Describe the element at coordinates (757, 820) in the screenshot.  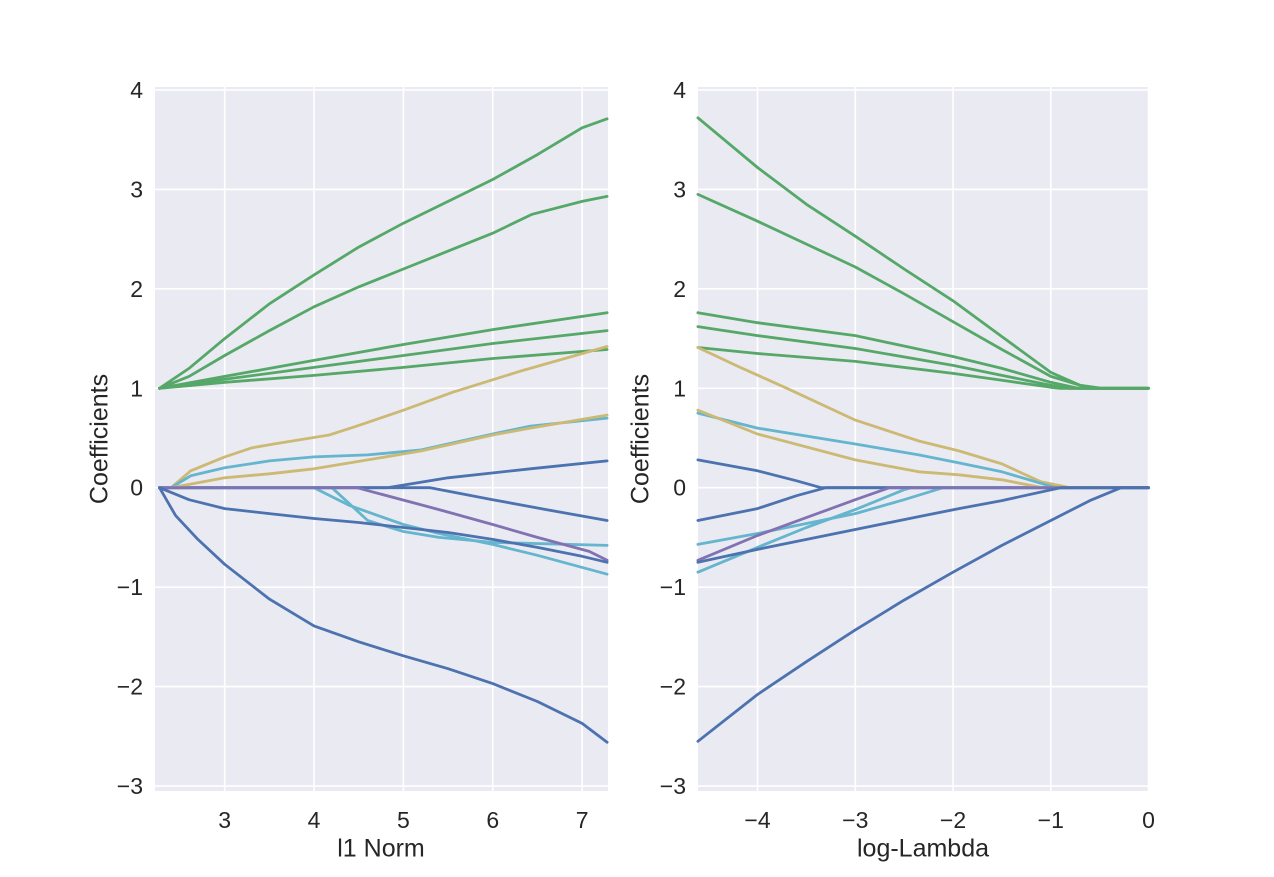
I see `x-tick-label: −4` at that location.